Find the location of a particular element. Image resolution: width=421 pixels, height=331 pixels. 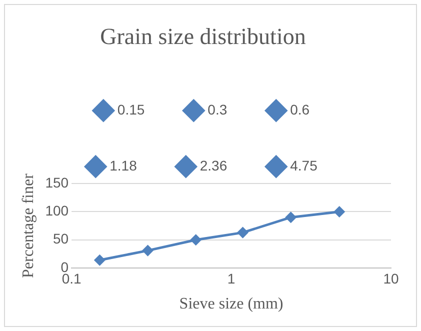

y-tick-label: 0 is located at coordinates (64, 266).